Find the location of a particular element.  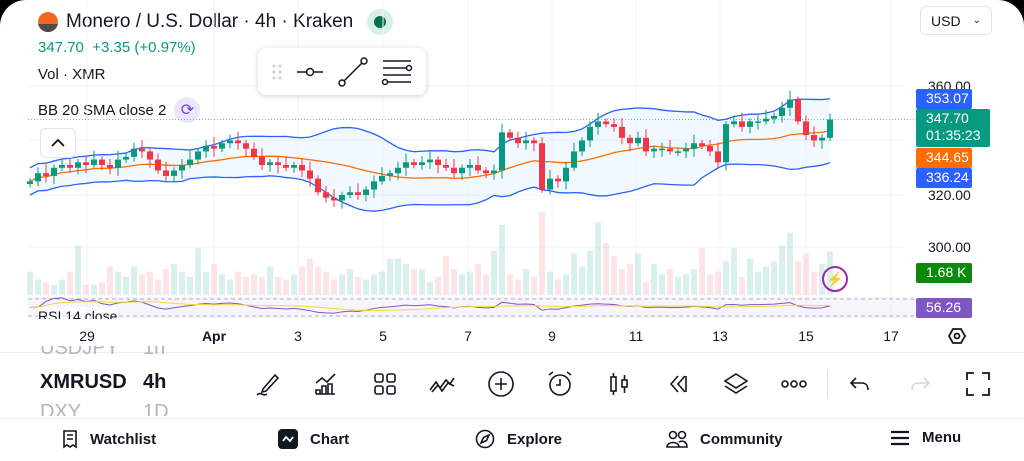

nav-community: Community is located at coordinates (724, 439).